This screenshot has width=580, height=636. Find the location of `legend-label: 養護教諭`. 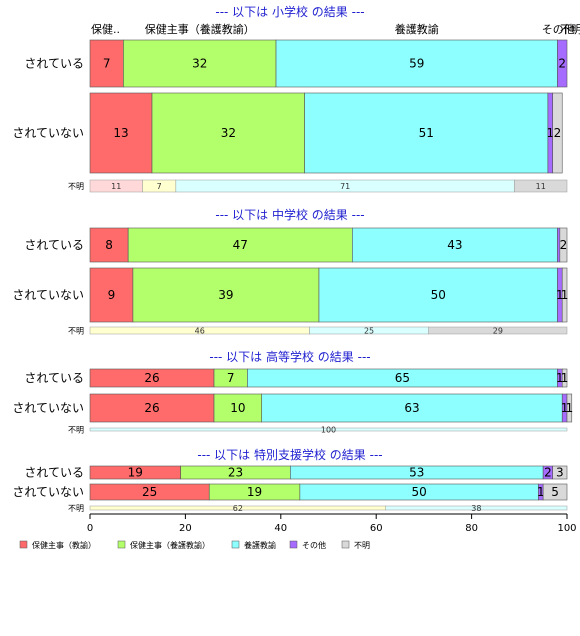

legend-label: 養護教諭 is located at coordinates (260, 545).